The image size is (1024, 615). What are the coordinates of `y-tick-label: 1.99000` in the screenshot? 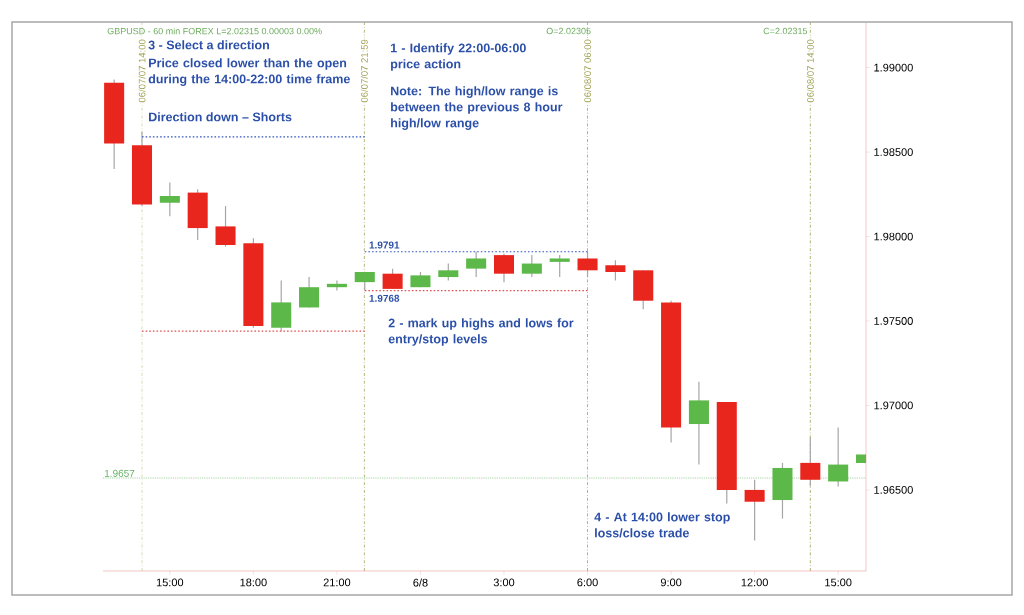 It's located at (893, 67).